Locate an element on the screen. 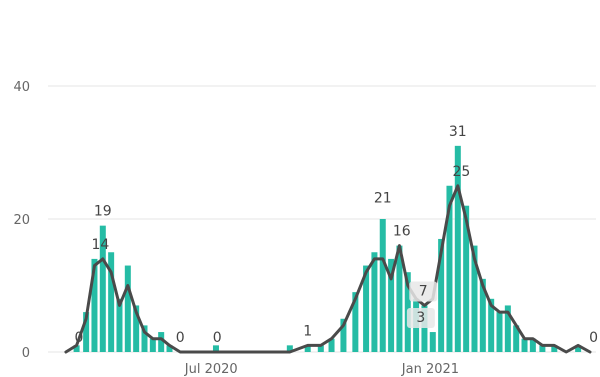 This screenshot has height=377, width=600. data-label: 31 is located at coordinates (458, 132).